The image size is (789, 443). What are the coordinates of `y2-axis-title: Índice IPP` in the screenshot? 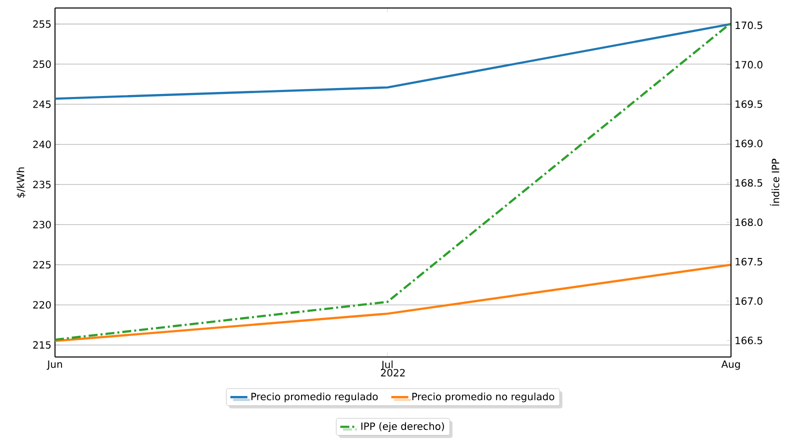 It's located at (775, 182).